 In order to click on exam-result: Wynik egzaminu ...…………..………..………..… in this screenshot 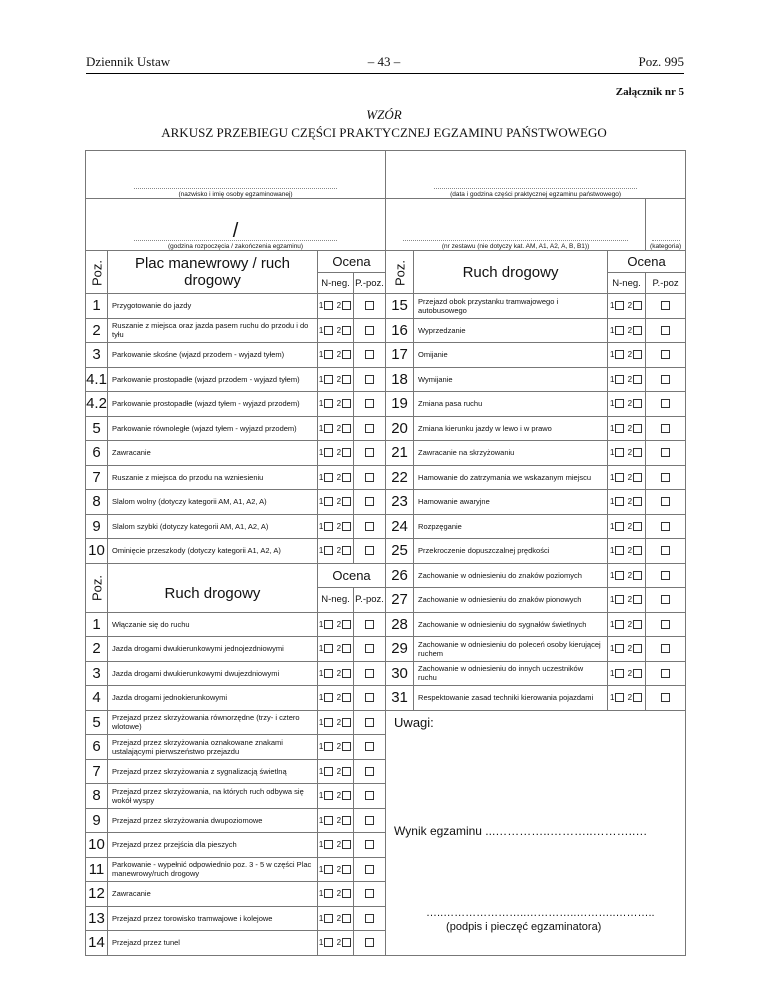, I will do `click(521, 830)`.